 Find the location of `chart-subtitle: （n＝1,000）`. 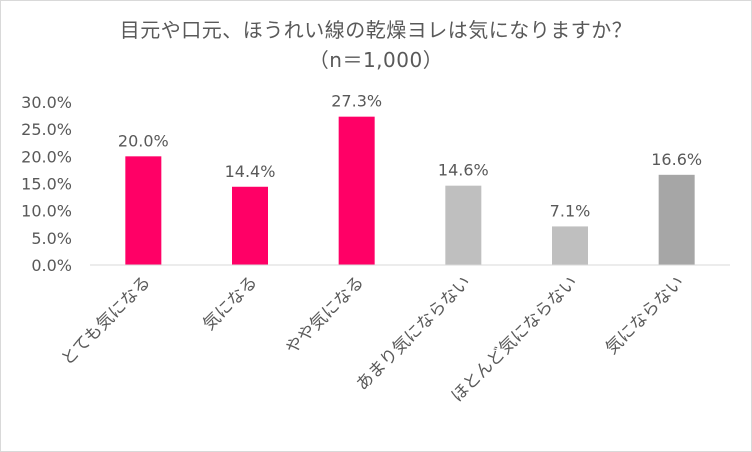

chart-subtitle: （n＝1,000） is located at coordinates (376, 60).